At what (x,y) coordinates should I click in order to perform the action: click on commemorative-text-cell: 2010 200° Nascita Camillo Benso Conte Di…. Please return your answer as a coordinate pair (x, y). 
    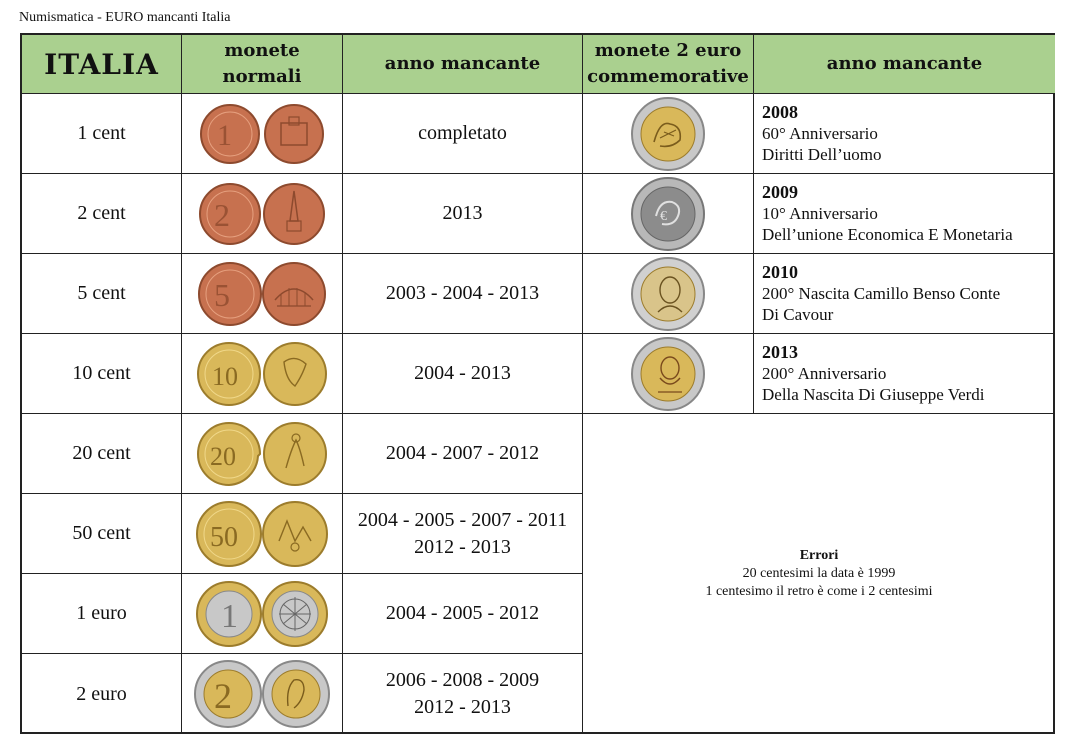
    Looking at the image, I should click on (904, 294).